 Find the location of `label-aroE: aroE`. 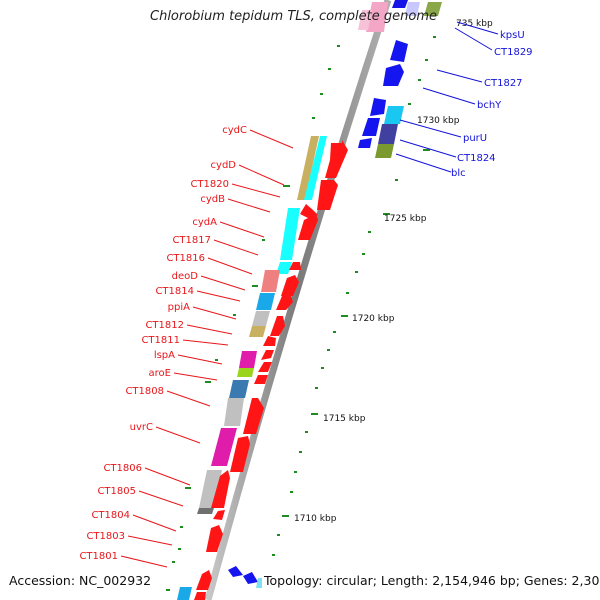

label-aroE: aroE is located at coordinates (160, 373).